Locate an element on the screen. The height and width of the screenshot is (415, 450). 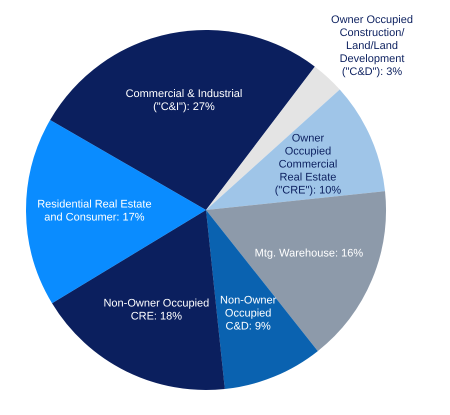
slice-label: Residential Real Estate and Consumer: 17% is located at coordinates (94, 211).